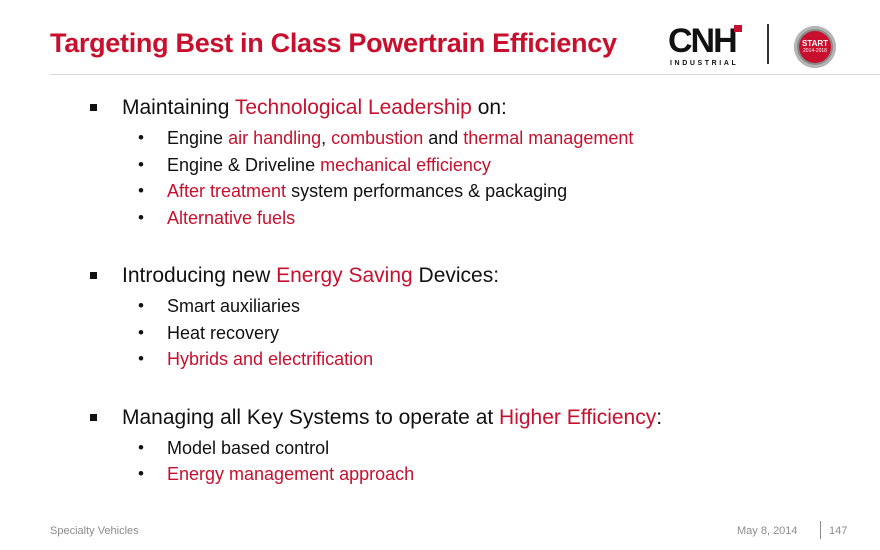 This screenshot has width=880, height=550. I want to click on text-segment: and, so click(443, 138).